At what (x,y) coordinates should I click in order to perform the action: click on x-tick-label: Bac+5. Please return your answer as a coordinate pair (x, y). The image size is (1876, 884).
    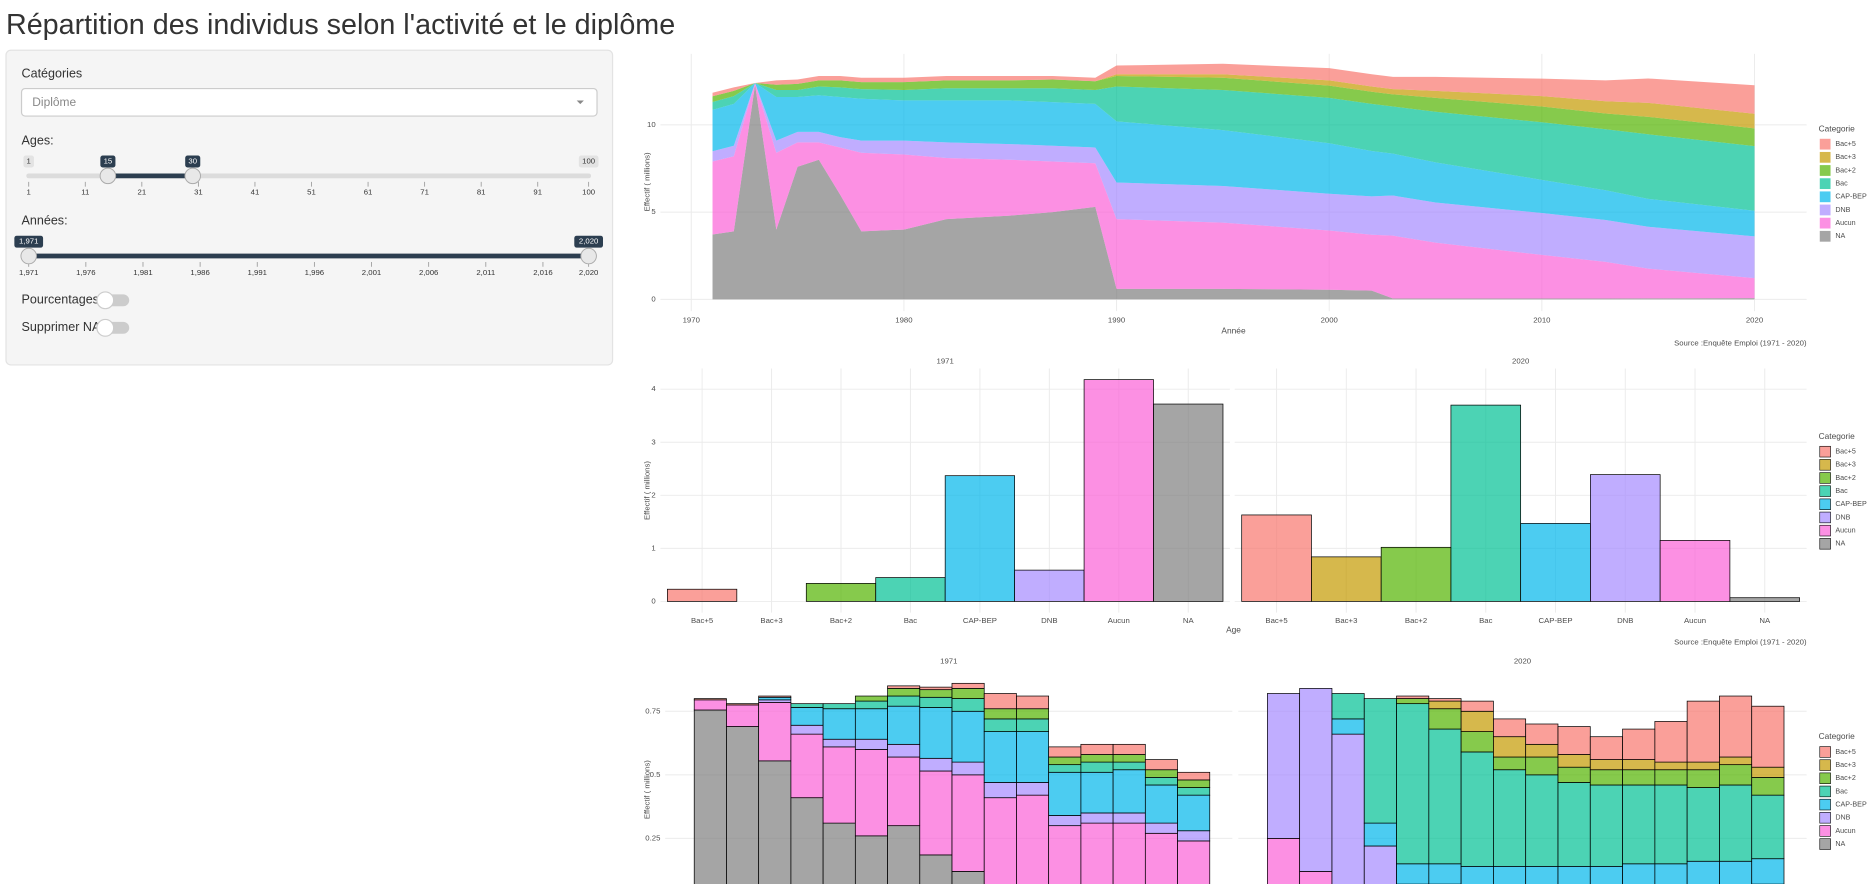
    Looking at the image, I should click on (1276, 620).